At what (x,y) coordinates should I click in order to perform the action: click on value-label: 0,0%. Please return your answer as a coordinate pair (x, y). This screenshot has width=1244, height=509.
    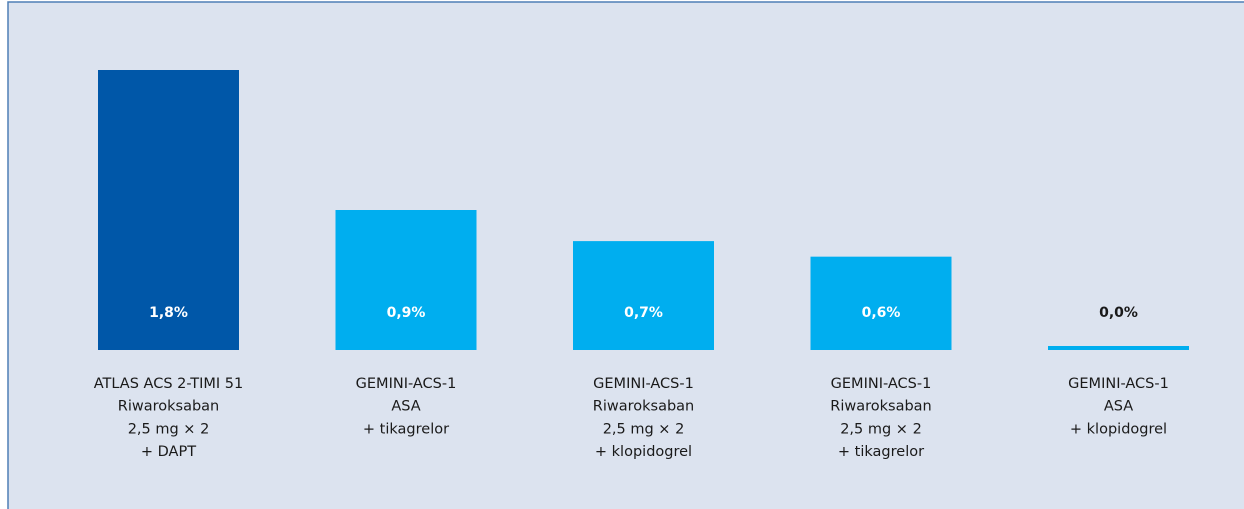
    Looking at the image, I should click on (1118, 313).